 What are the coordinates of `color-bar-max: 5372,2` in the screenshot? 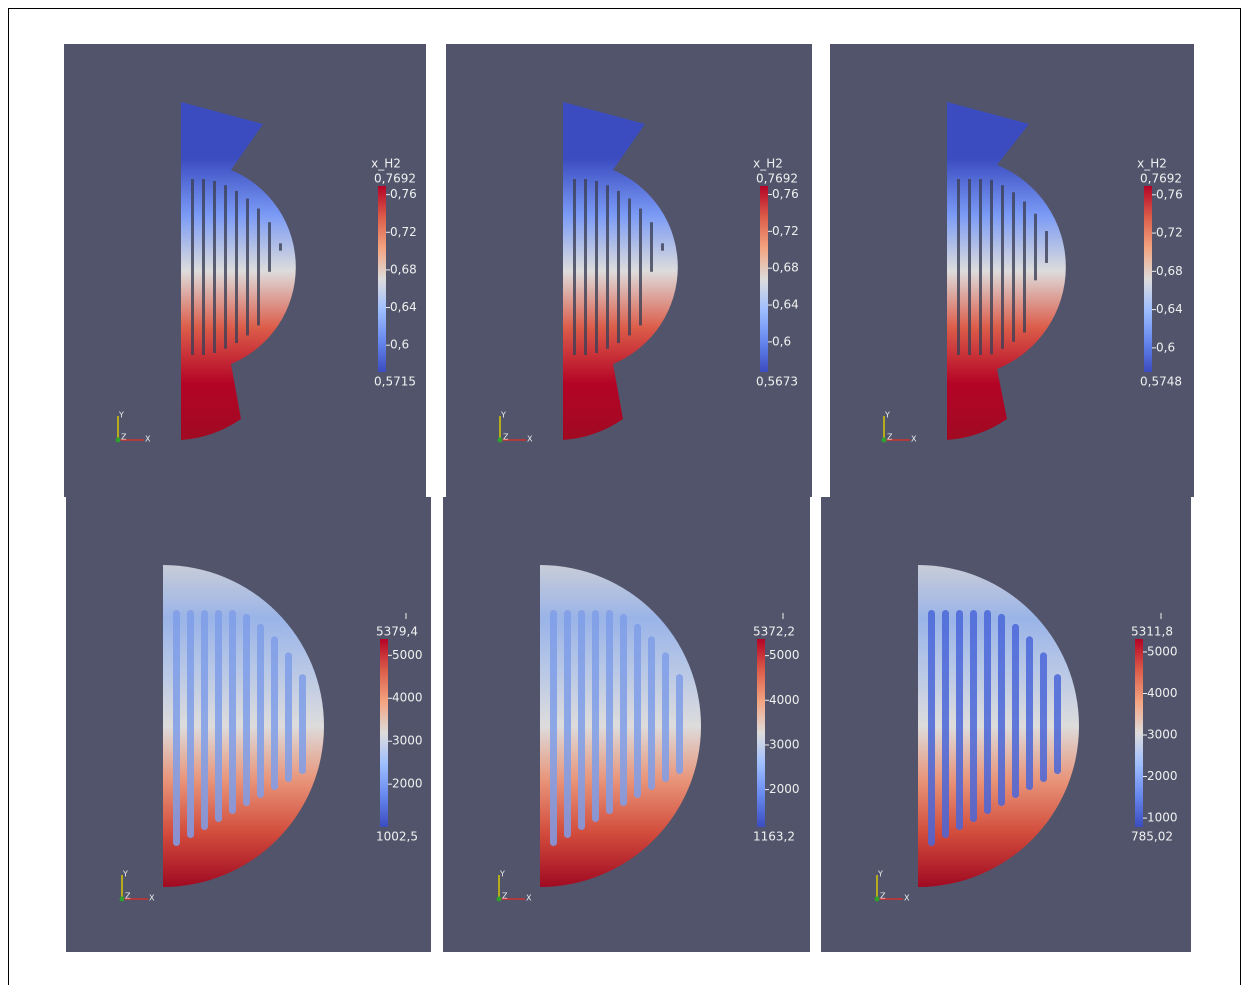 It's located at (774, 632).